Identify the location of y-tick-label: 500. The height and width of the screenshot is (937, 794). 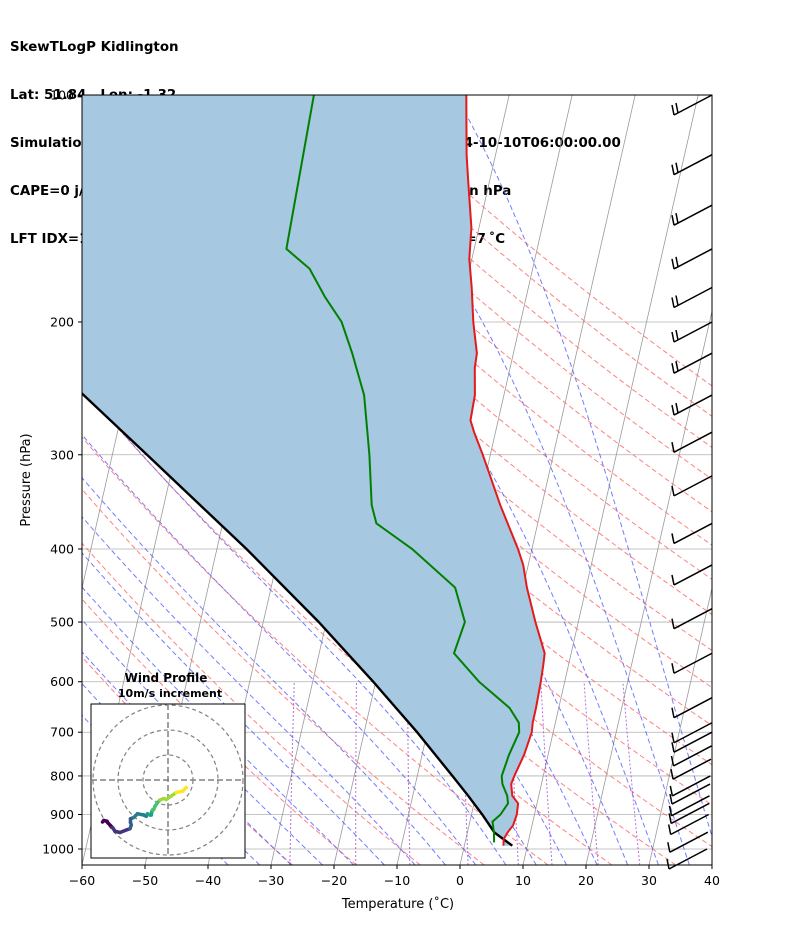
(62, 622).